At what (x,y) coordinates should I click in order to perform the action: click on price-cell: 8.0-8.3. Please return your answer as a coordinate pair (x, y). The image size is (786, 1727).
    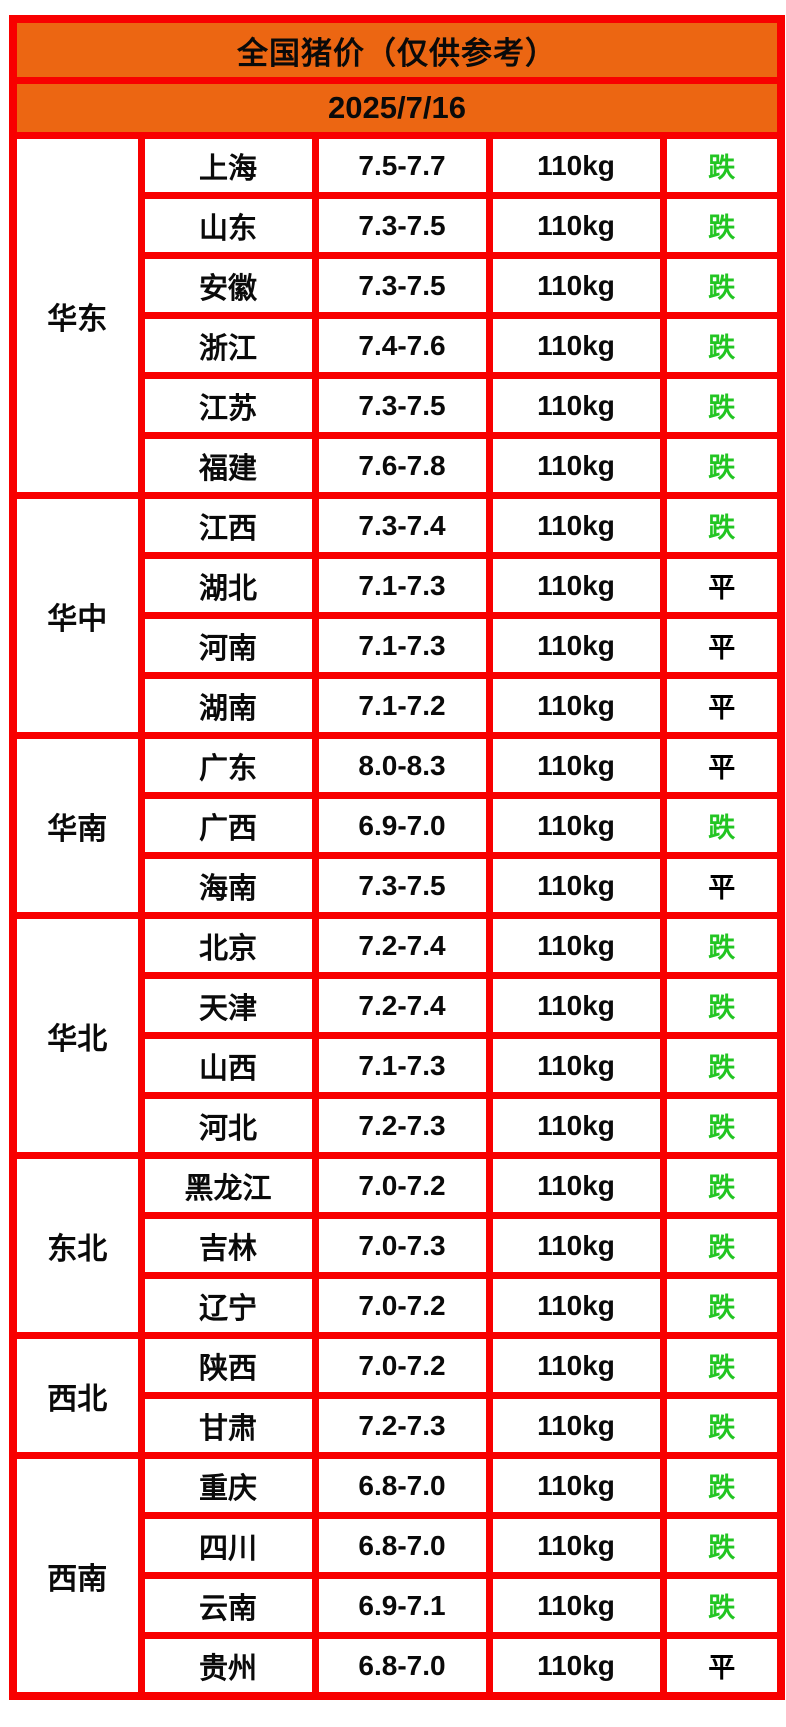
    Looking at the image, I should click on (402, 765).